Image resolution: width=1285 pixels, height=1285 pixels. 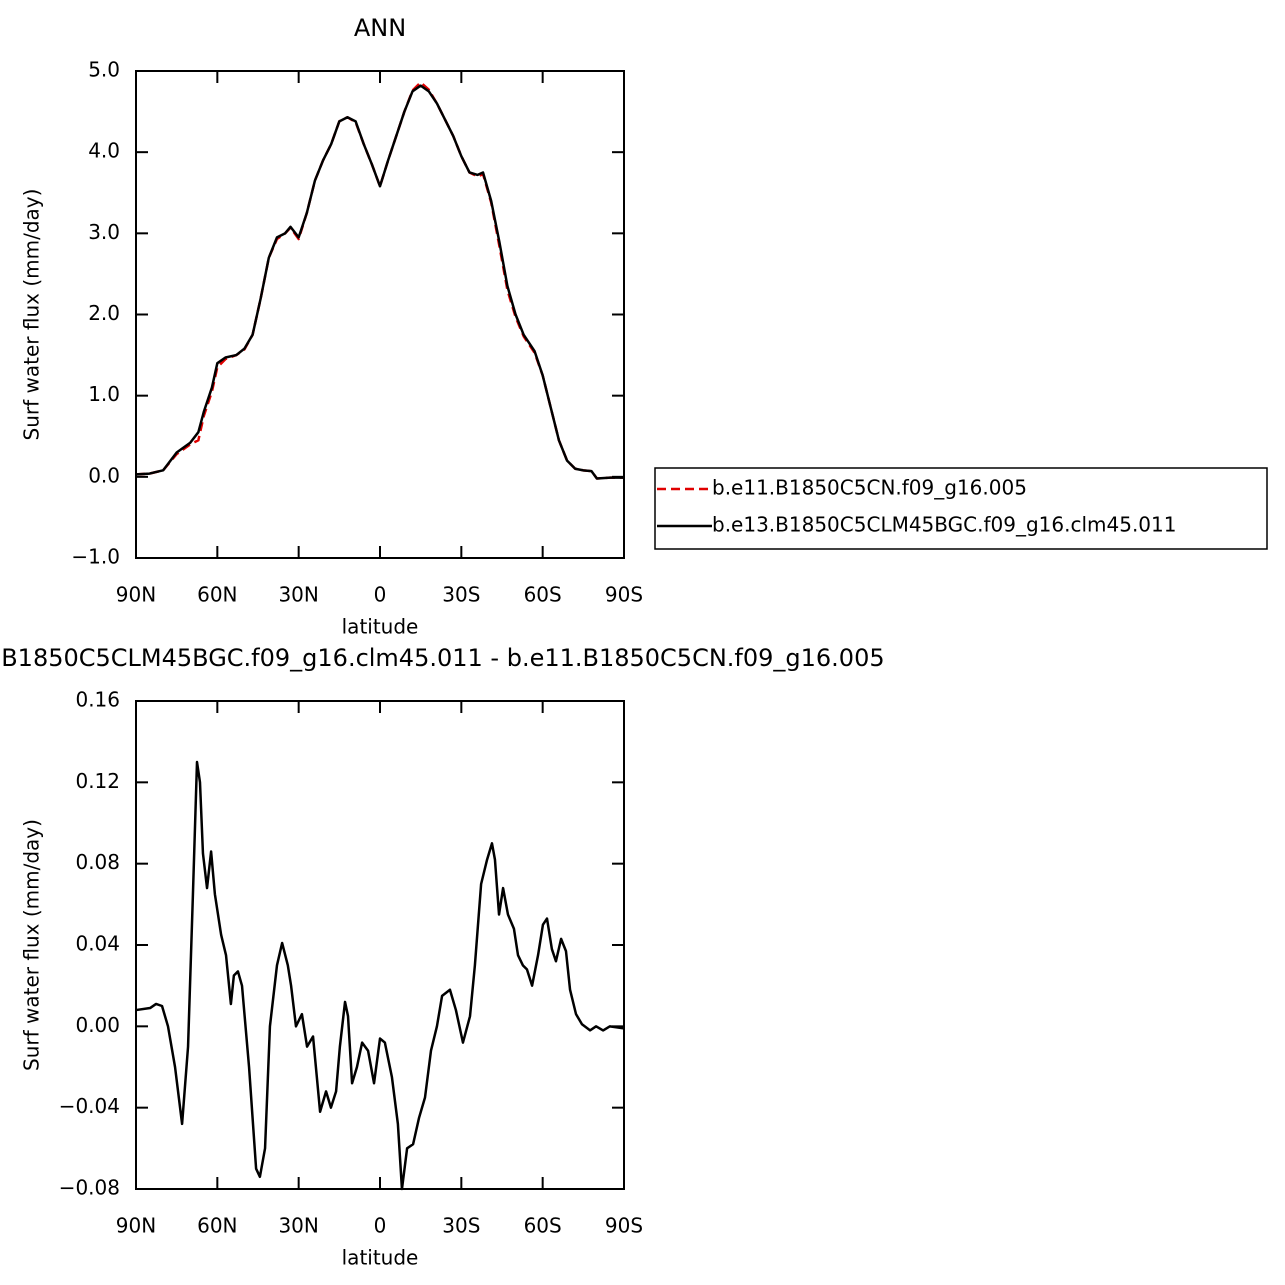 What do you see at coordinates (97, 700) in the screenshot?
I see `y-tick-label: 0.16` at bounding box center [97, 700].